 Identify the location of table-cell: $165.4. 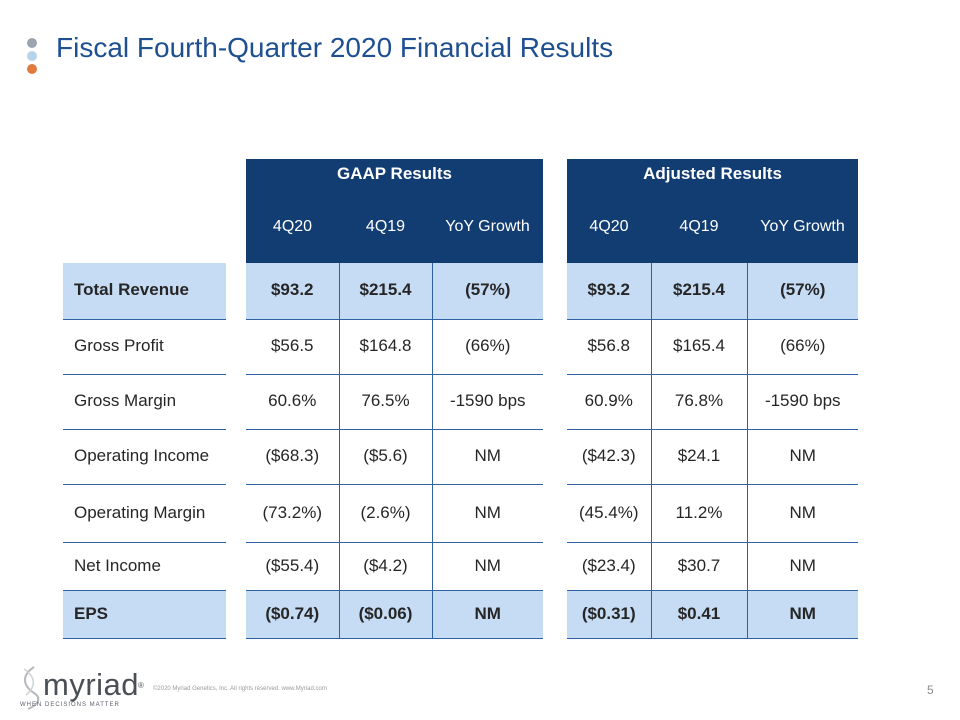
(698, 347).